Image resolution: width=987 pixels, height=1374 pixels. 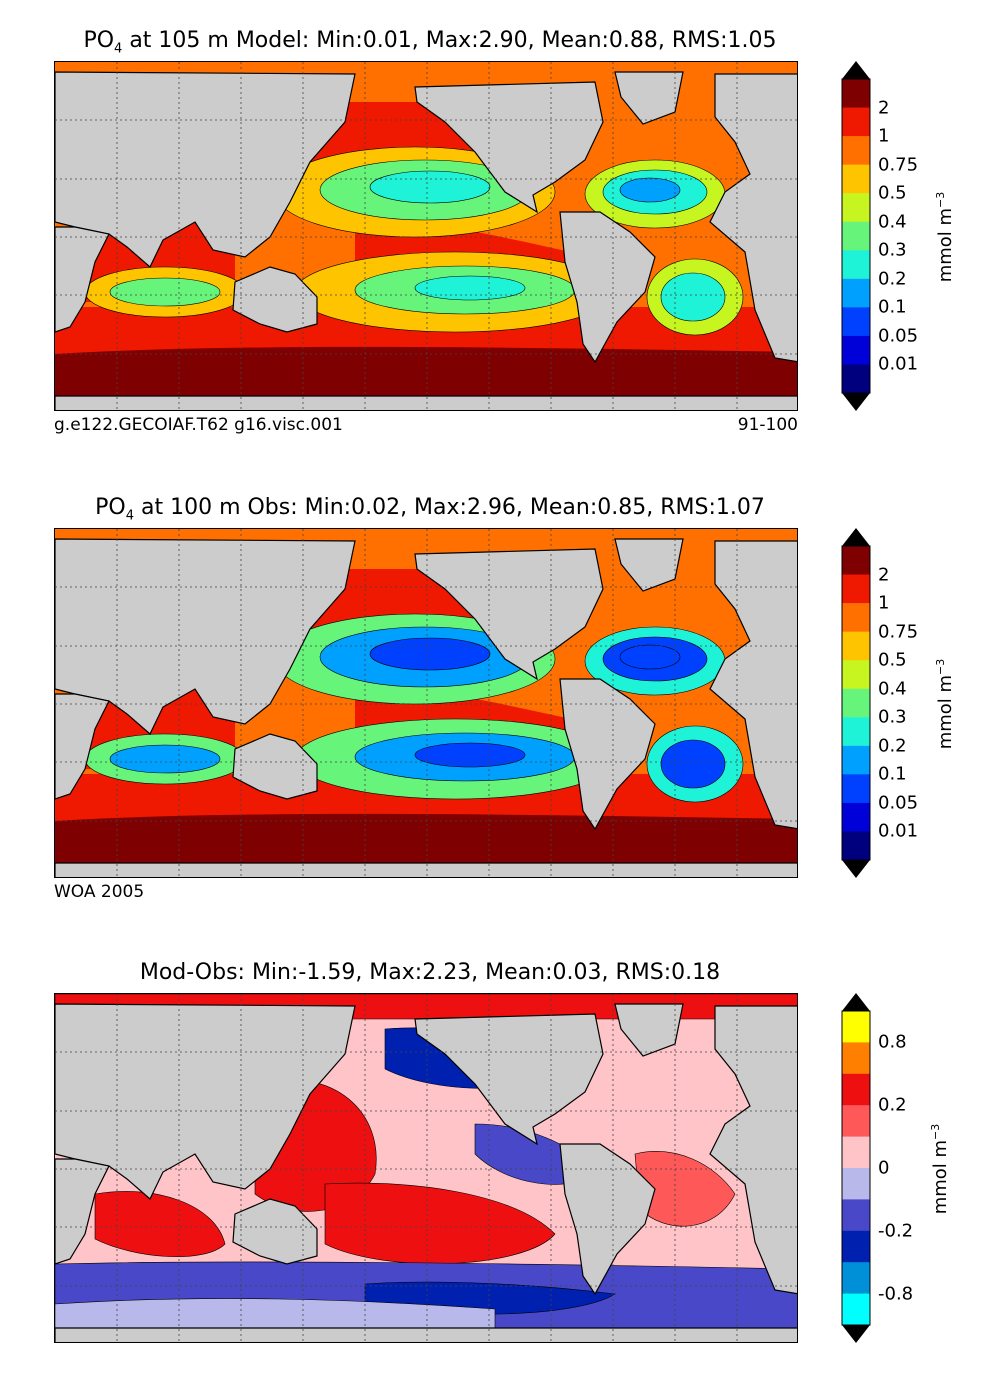 What do you see at coordinates (884, 1168) in the screenshot?
I see `colorbar-tick-label: 0` at bounding box center [884, 1168].